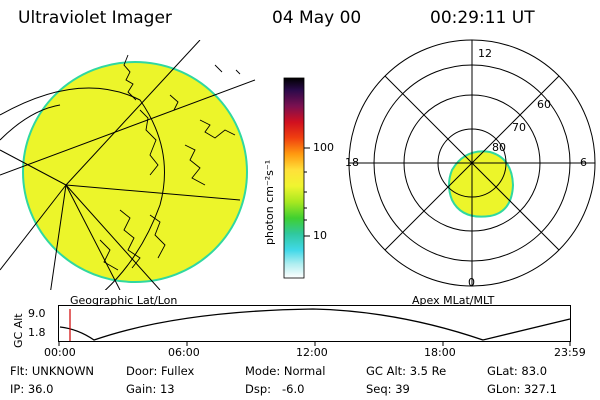 This screenshot has width=600, height=400. What do you see at coordinates (37, 332) in the screenshot?
I see `alt-ytick-1-8: 1.8` at bounding box center [37, 332].